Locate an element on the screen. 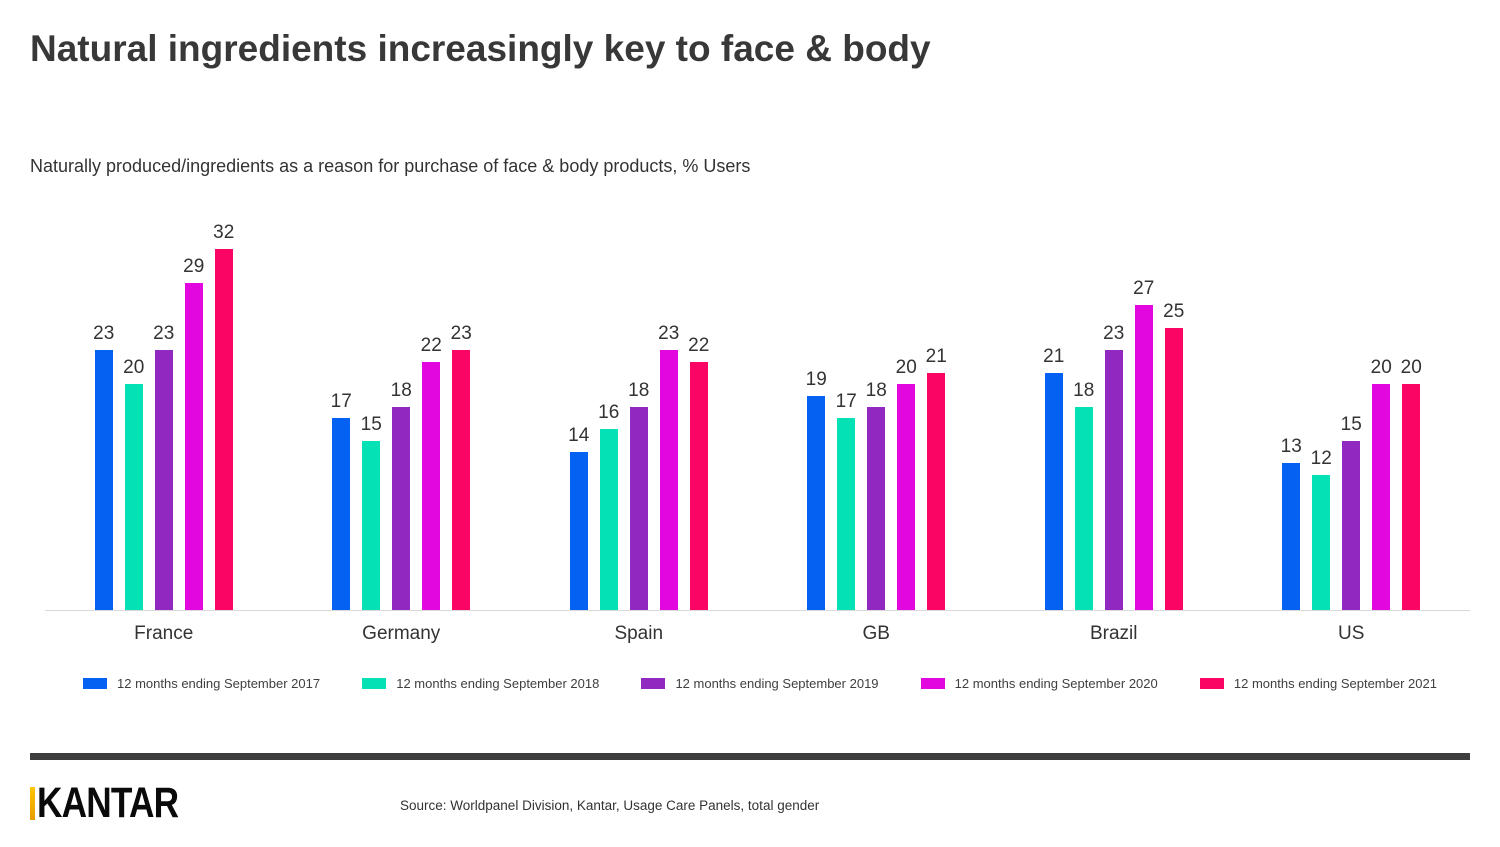 The image size is (1500, 847). bar-group-brazil: 21 18 23 27 25 Brazil is located at coordinates (1113, 429).